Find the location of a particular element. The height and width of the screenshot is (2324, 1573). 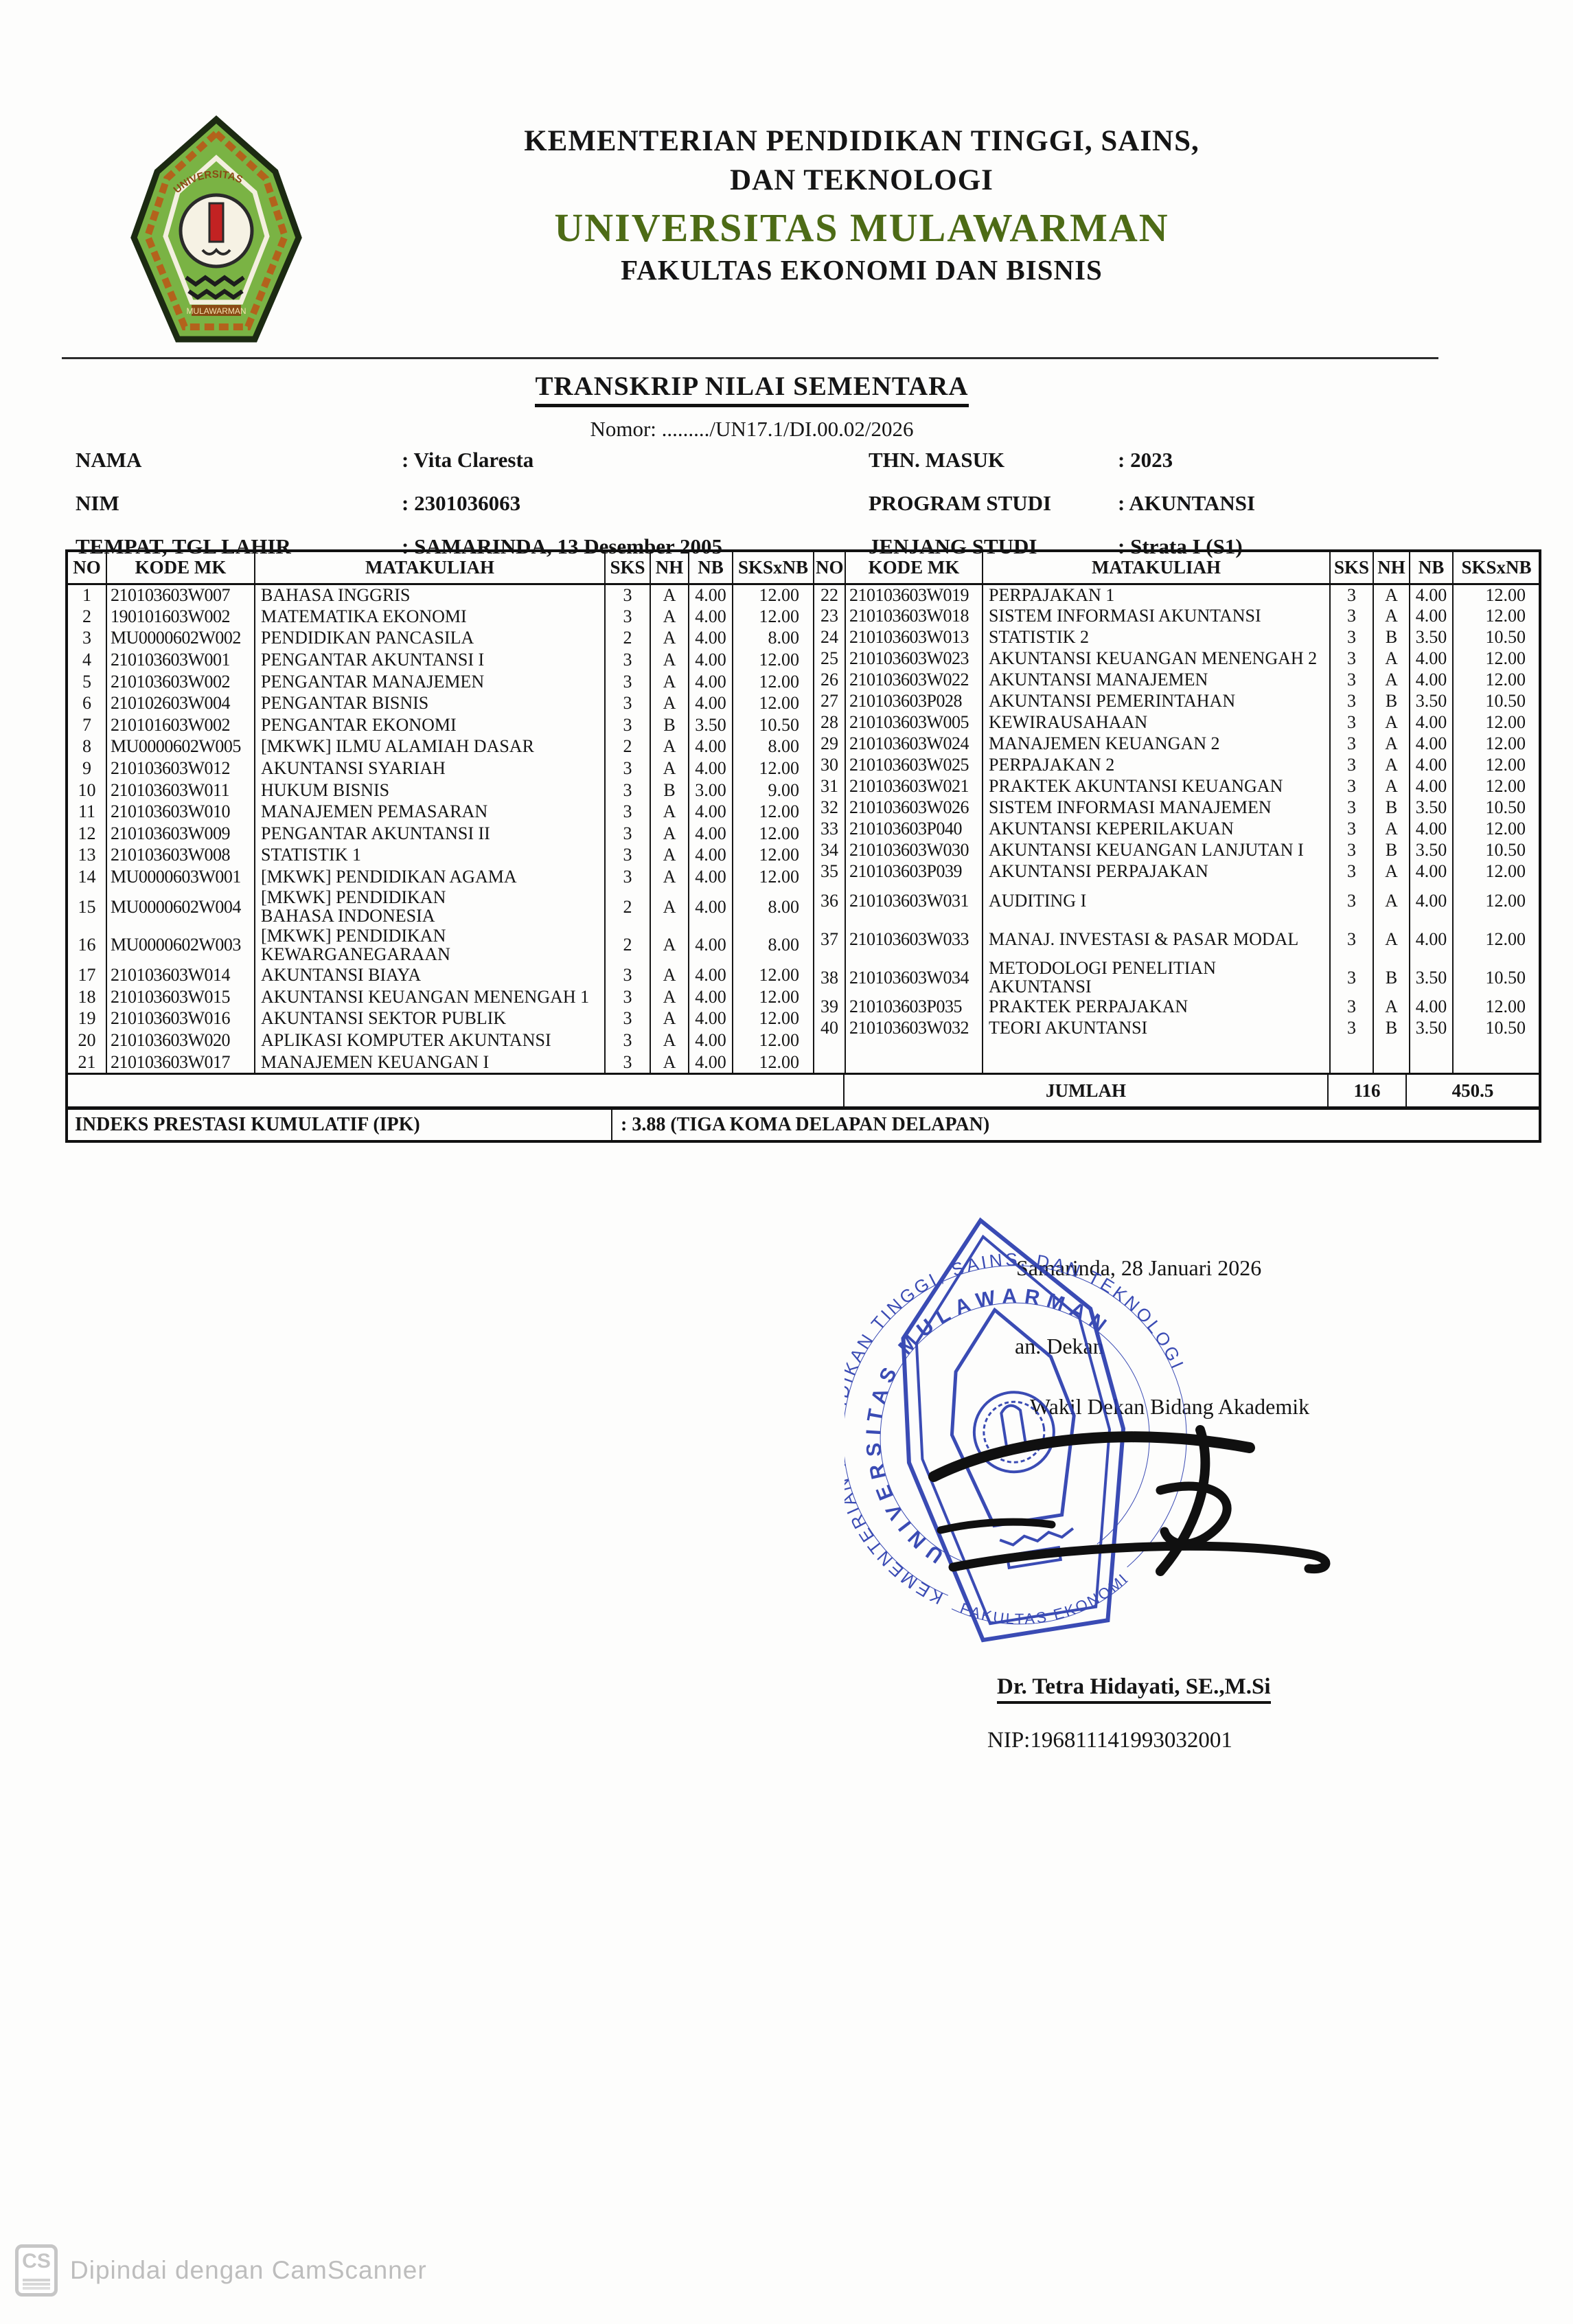

course-cell-matakuliah: AKUNTANSI MANAJEMEN is located at coordinates (1156, 680).